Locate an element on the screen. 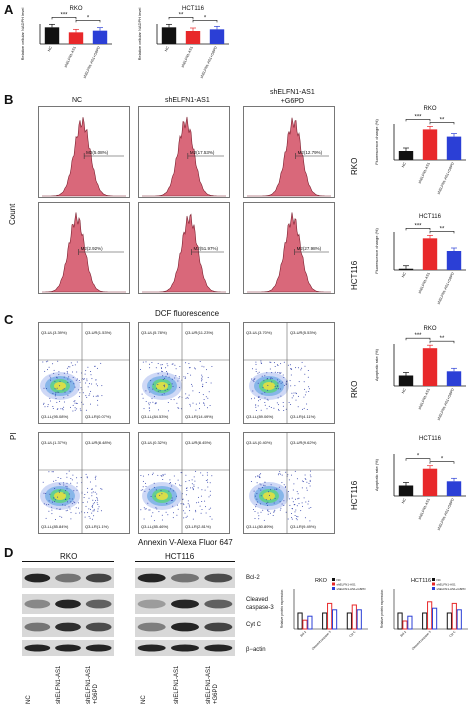  flow-col-nc: NC is located at coordinates (77, 100).